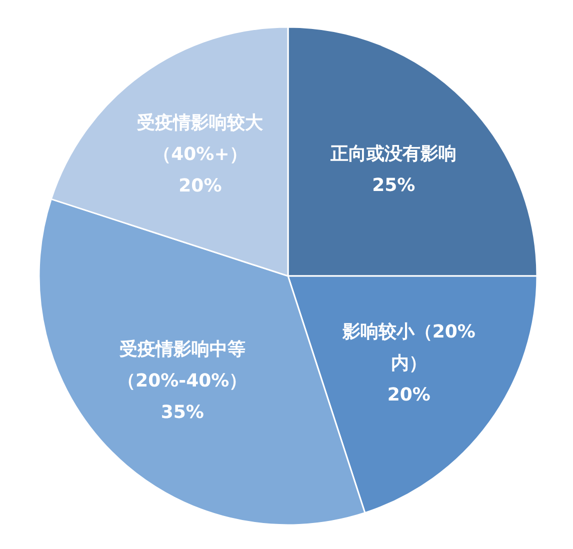  Describe the element at coordinates (408, 347) in the screenshot. I see `slice-label: 影响较小（20%内）` at that location.